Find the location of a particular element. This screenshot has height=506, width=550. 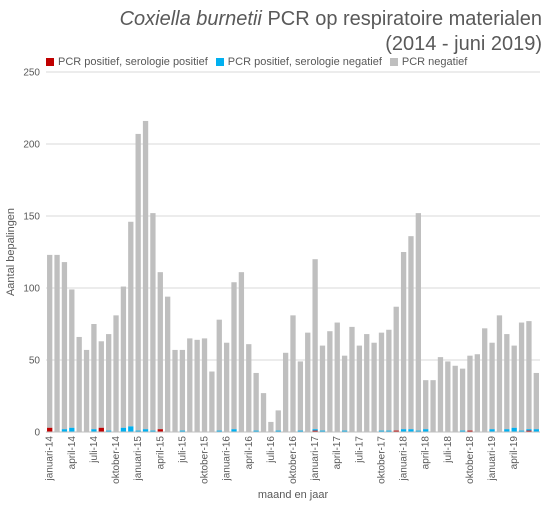

bar-s0-m36 is located at coordinates (315, 431).